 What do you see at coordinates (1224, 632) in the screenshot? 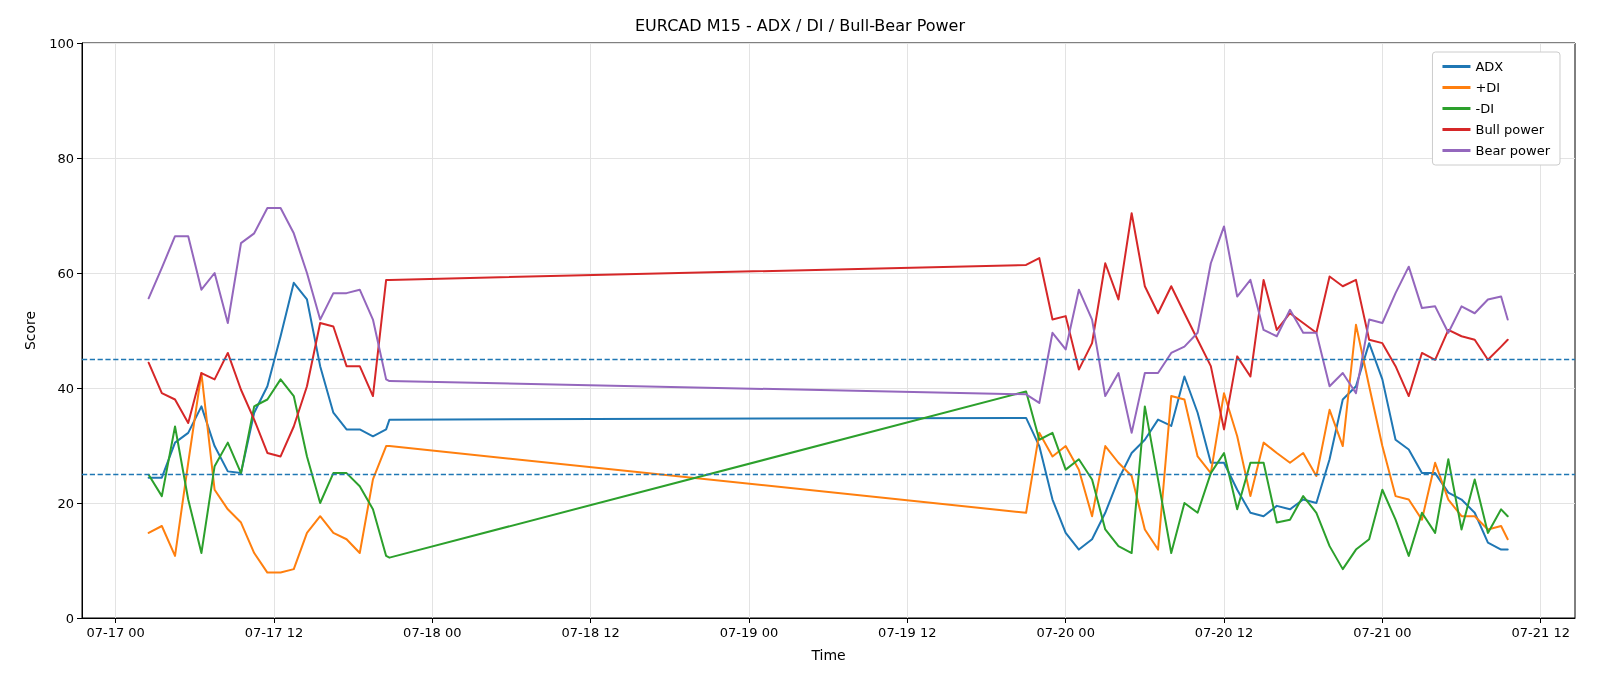
I see `x-tick-label: 07-20 12` at bounding box center [1224, 632].